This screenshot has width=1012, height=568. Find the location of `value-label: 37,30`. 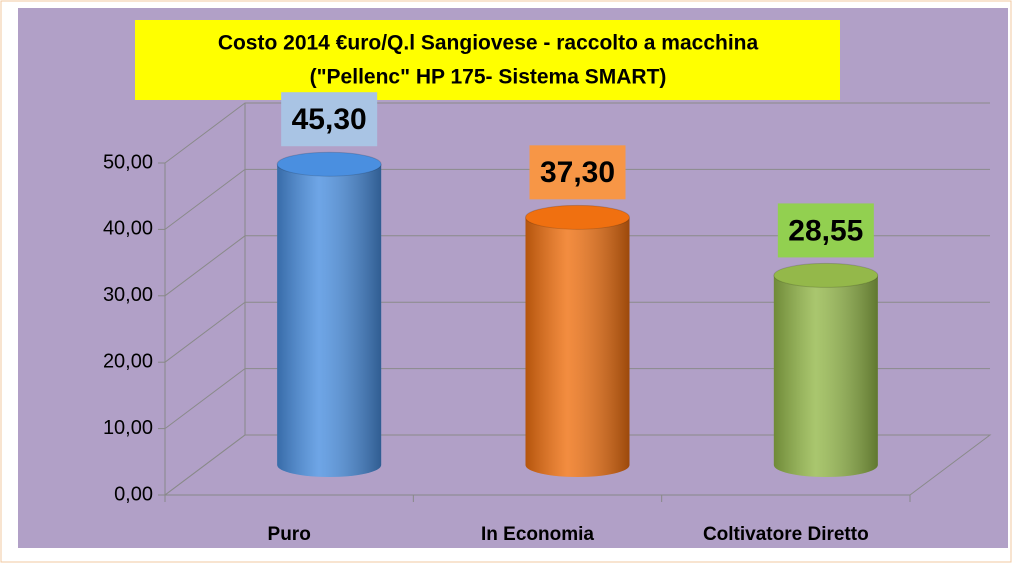

value-label: 37,30 is located at coordinates (577, 172).